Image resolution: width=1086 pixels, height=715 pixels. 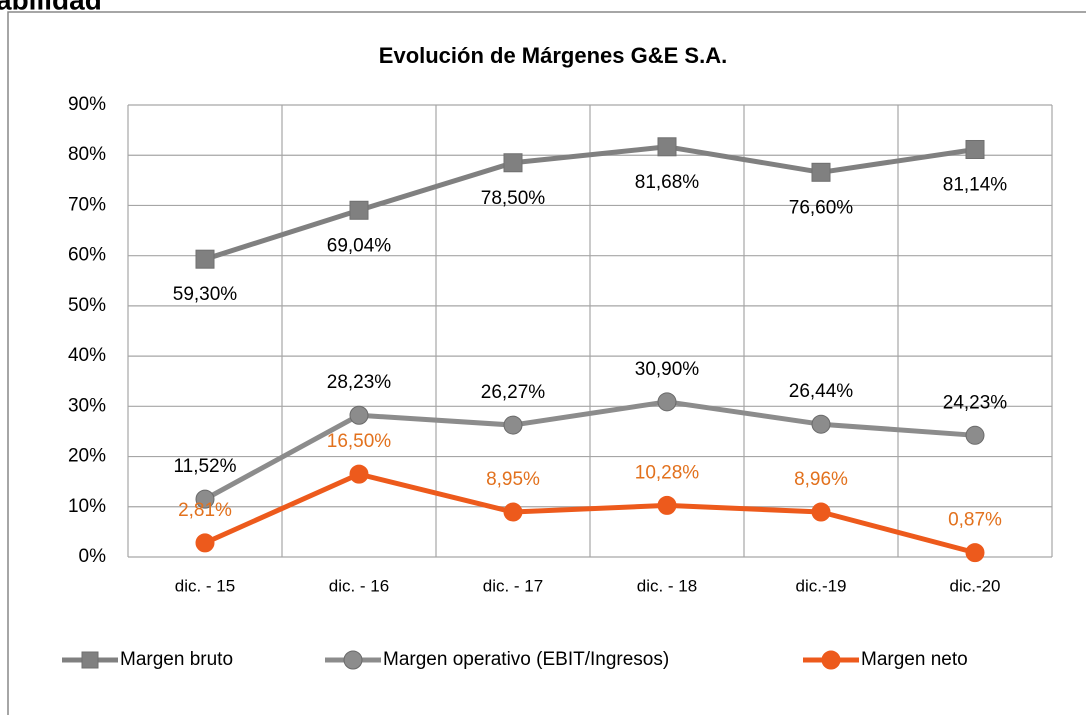 What do you see at coordinates (51, 7) in the screenshot?
I see `page-heading: abilidad` at bounding box center [51, 7].